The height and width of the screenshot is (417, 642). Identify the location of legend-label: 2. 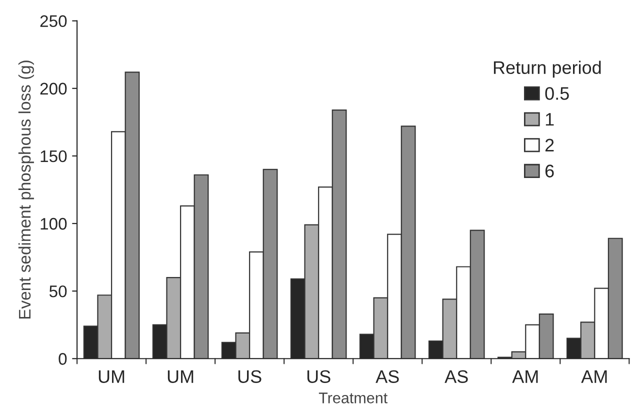
(549, 145).